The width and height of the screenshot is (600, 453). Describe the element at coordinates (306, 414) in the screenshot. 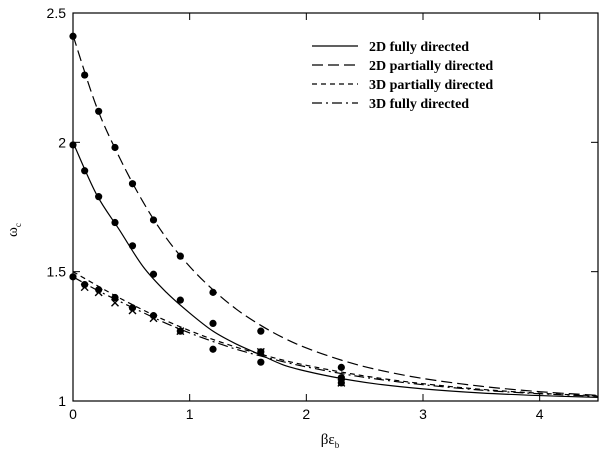

I see `x-tick-label: 2` at that location.